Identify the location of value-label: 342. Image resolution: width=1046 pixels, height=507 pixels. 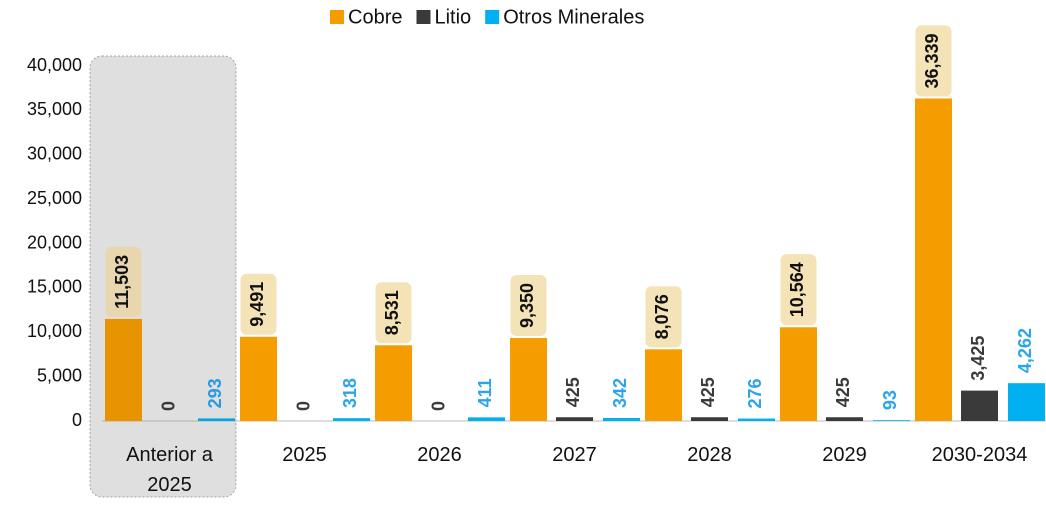
(620, 393).